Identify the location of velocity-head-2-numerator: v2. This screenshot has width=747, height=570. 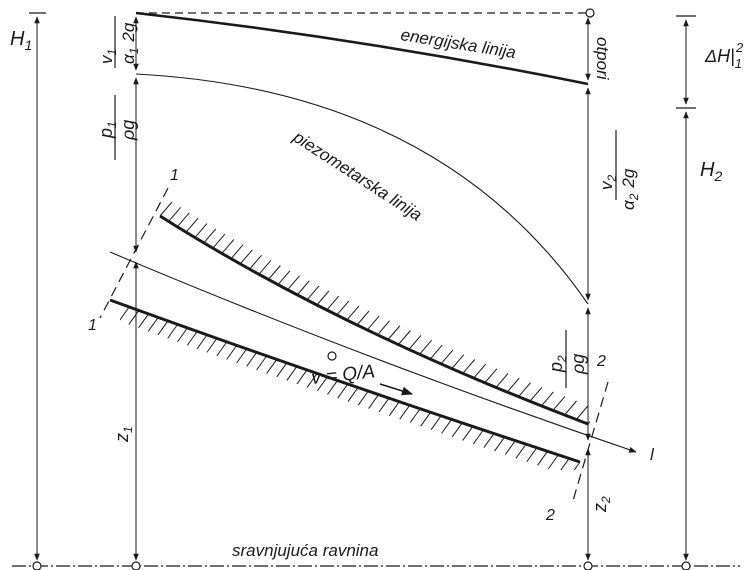
(608, 183).